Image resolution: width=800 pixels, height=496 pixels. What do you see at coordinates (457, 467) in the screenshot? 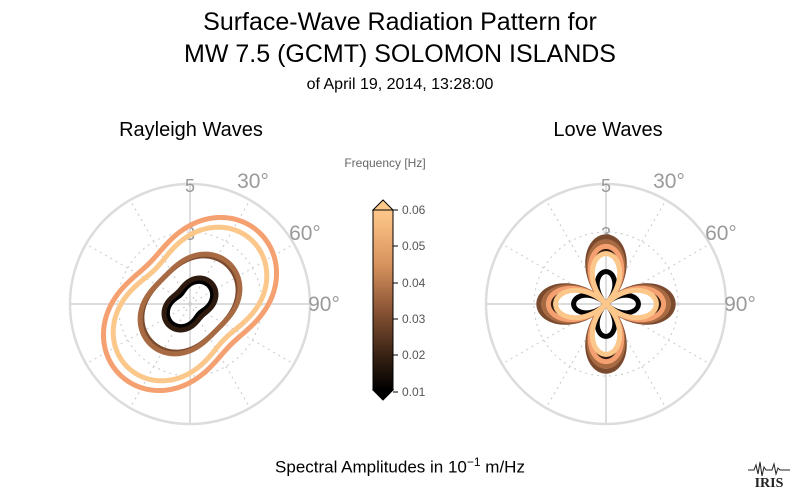
I see `footer-base: 10` at bounding box center [457, 467].